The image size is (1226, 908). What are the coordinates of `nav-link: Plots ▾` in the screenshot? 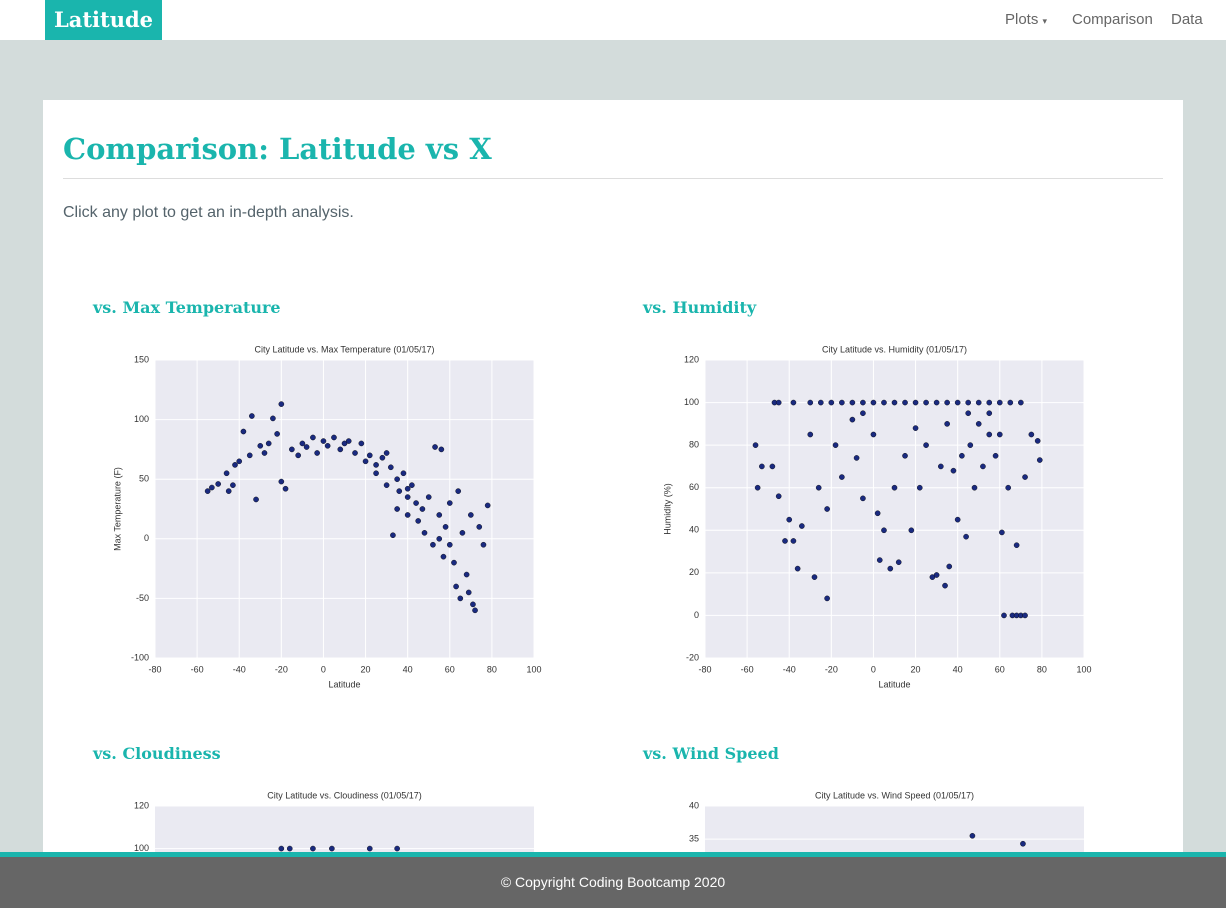 It's located at (1026, 19).